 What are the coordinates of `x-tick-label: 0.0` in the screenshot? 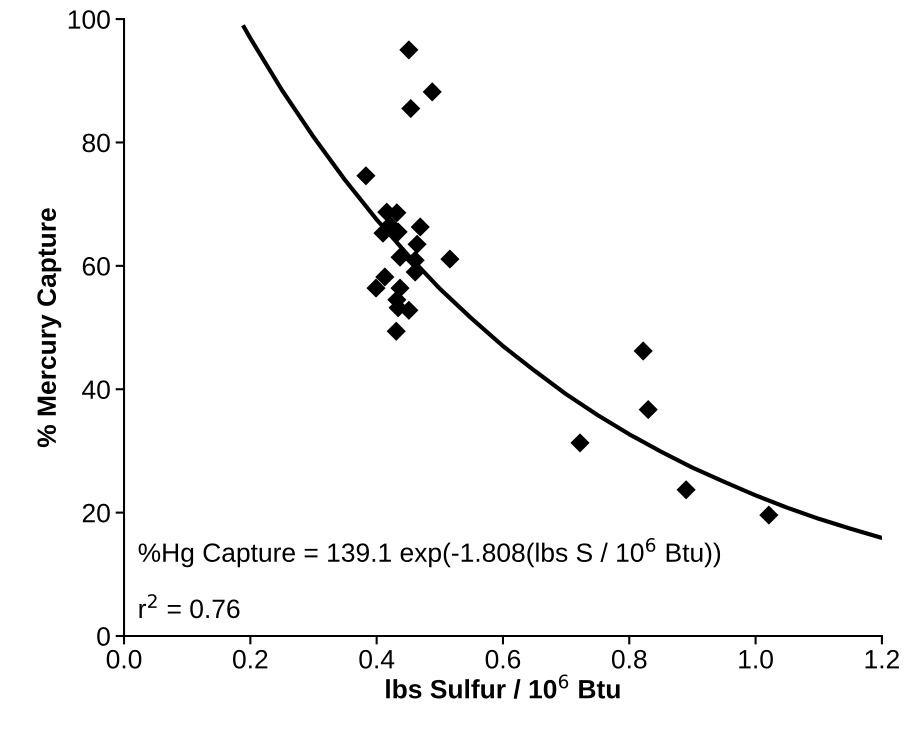 It's located at (124, 659).